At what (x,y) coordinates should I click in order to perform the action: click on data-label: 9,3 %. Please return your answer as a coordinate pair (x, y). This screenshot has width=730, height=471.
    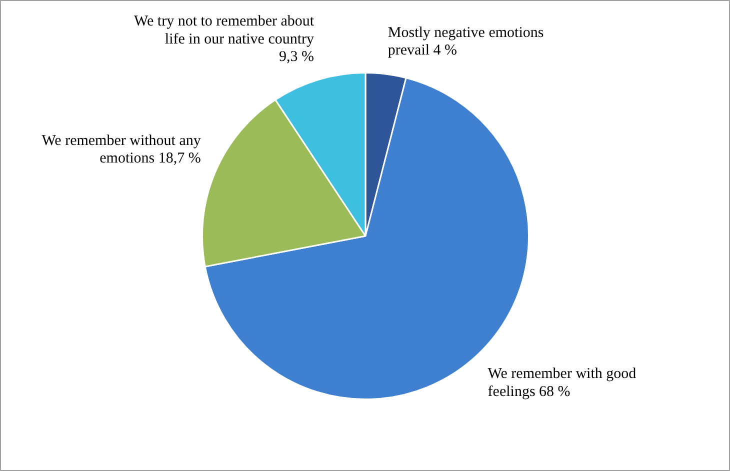
    Looking at the image, I should click on (296, 56).